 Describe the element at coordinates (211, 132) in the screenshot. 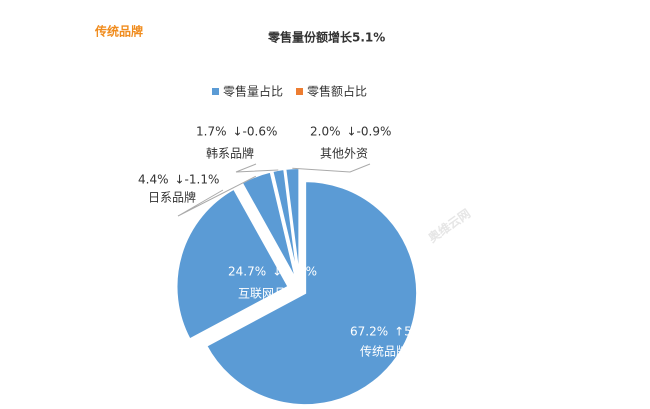

I see `value-label: 1.7%` at that location.